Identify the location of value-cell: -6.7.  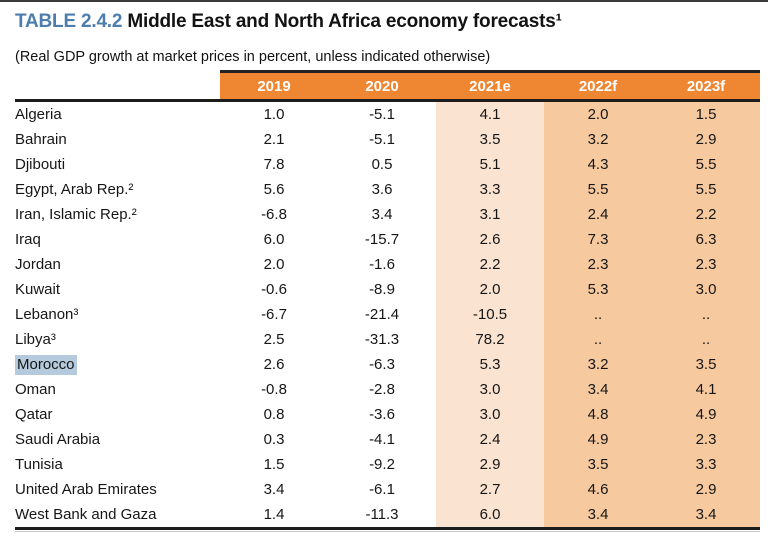
(274, 314).